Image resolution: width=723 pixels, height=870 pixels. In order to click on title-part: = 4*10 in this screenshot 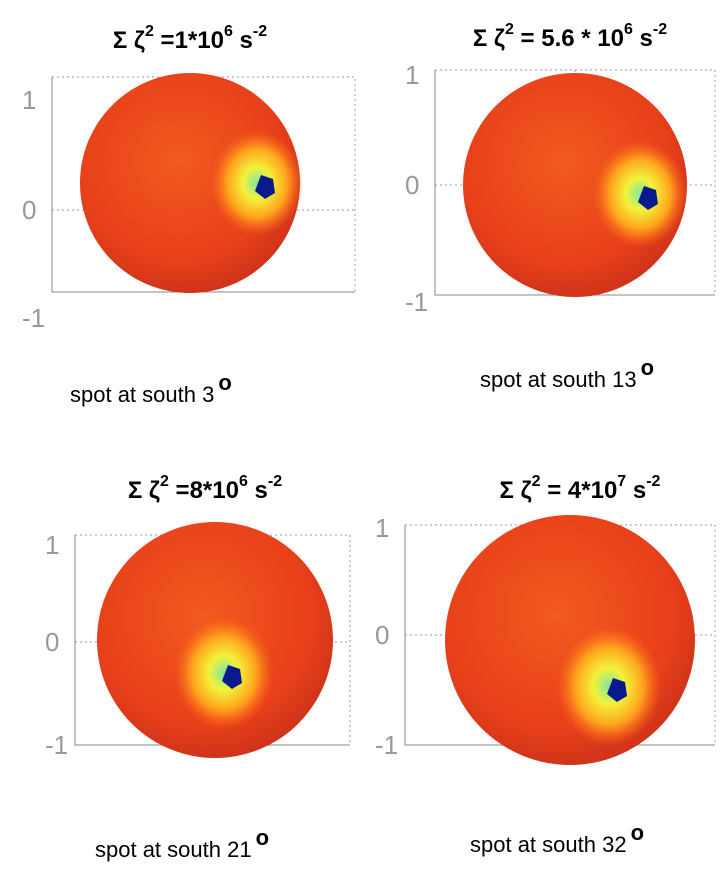, I will do `click(579, 490)`.